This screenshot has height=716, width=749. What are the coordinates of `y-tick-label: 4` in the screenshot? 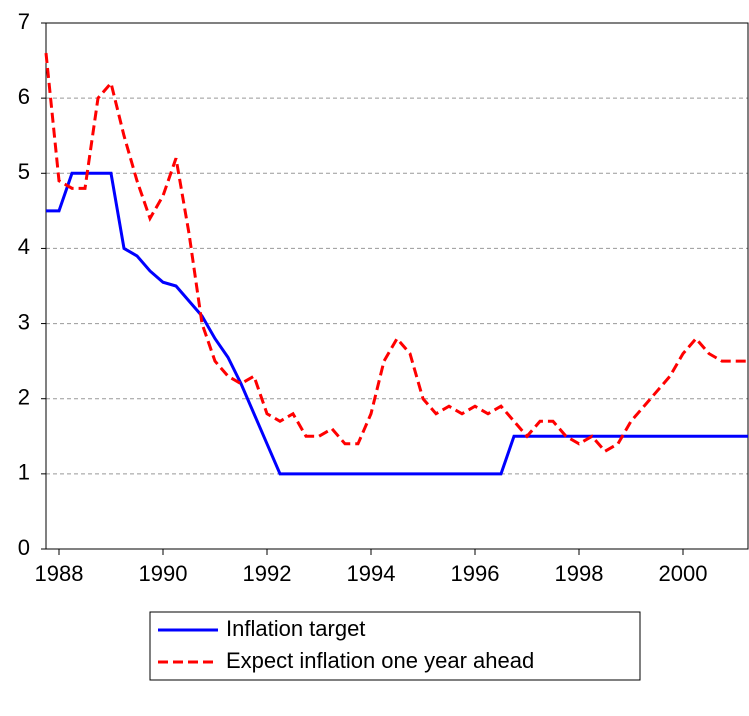 It's located at (24, 246).